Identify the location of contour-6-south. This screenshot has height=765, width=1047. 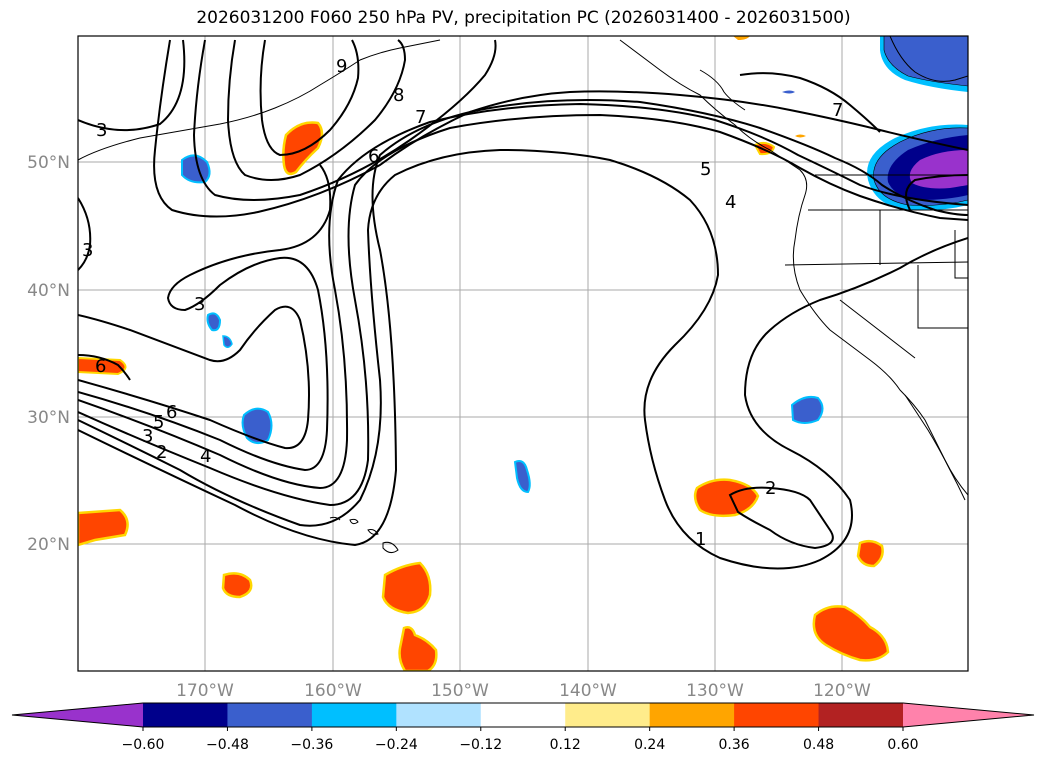
(205, 318).